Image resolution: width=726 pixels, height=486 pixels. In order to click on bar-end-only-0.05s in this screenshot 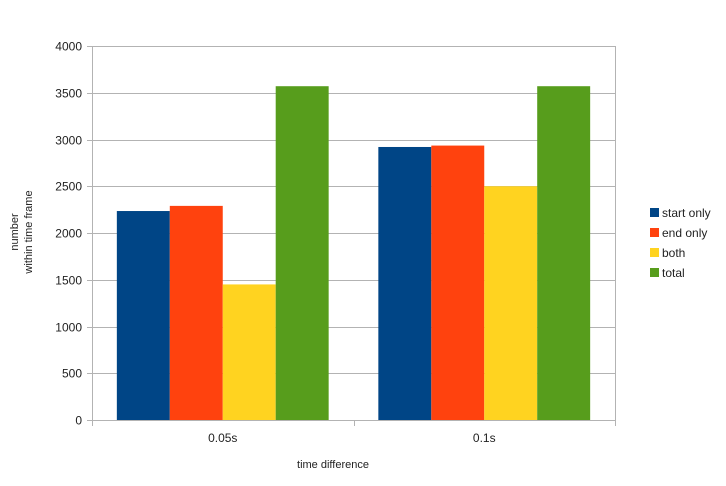, I will do `click(196, 312)`.